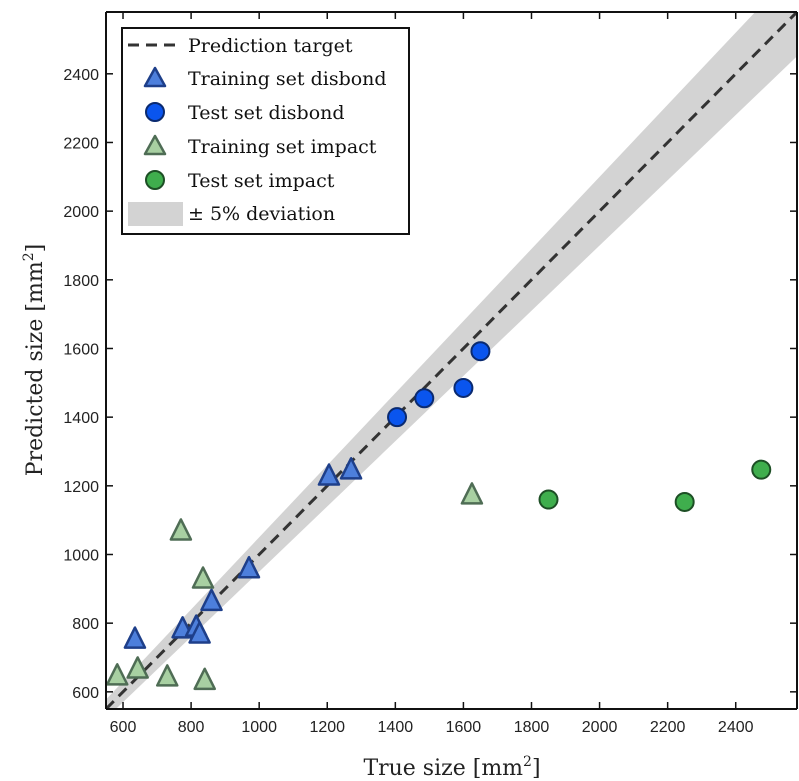 Image resolution: width=799 pixels, height=781 pixels. What do you see at coordinates (464, 727) in the screenshot?
I see `x-tick-label: 1600` at bounding box center [464, 727].